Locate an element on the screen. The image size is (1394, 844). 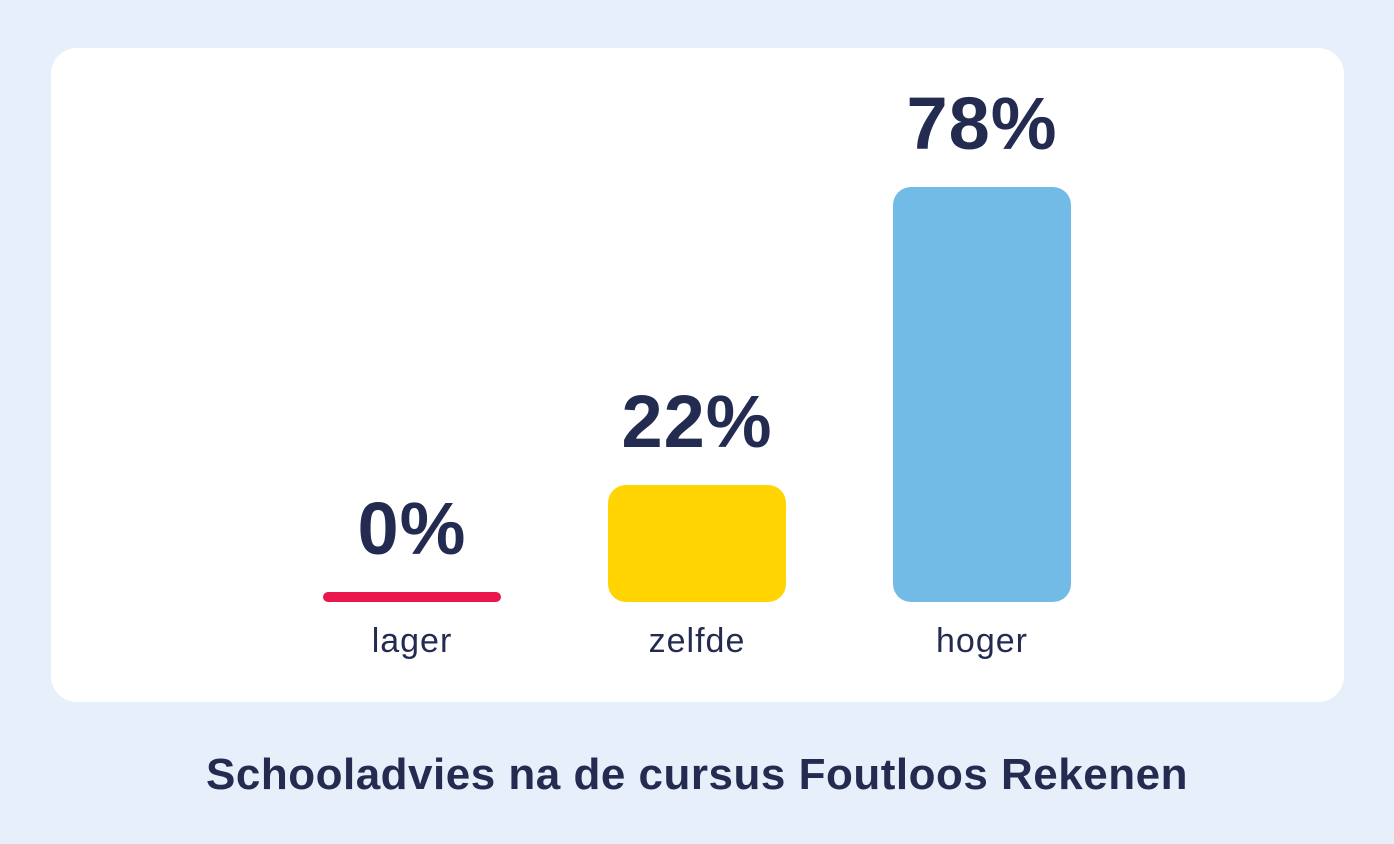
bar-hoger is located at coordinates (982, 394).